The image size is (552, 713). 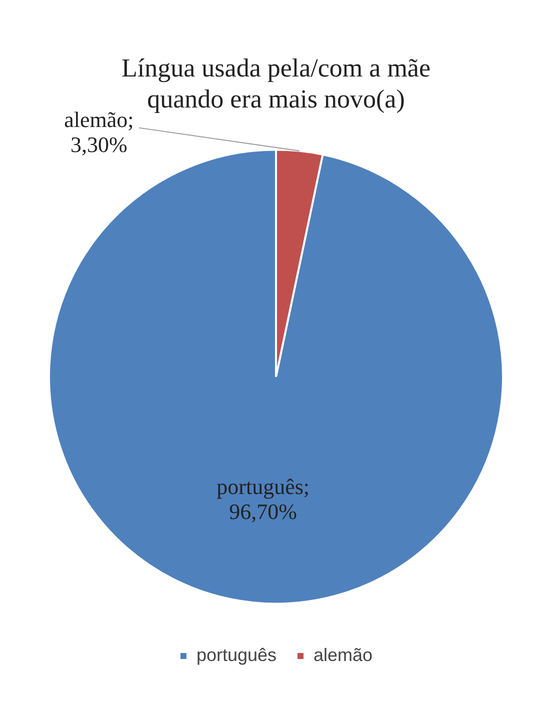 What do you see at coordinates (236, 654) in the screenshot?
I see `legend-label: português` at bounding box center [236, 654].